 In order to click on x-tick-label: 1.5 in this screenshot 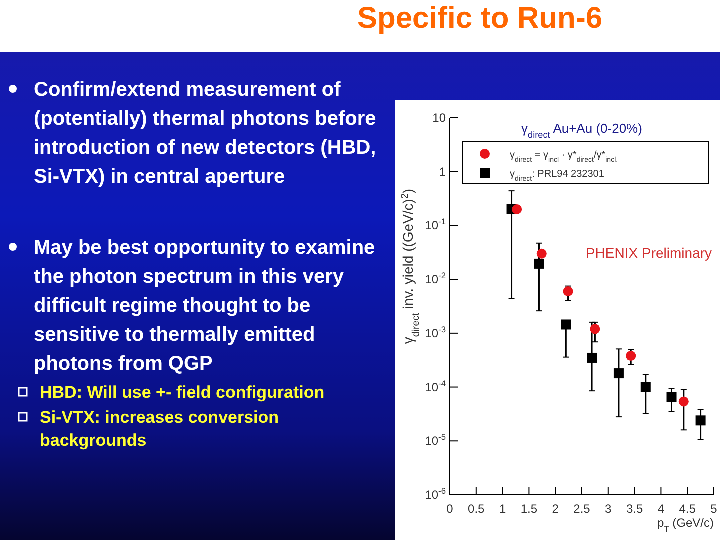, I will do `click(529, 509)`.